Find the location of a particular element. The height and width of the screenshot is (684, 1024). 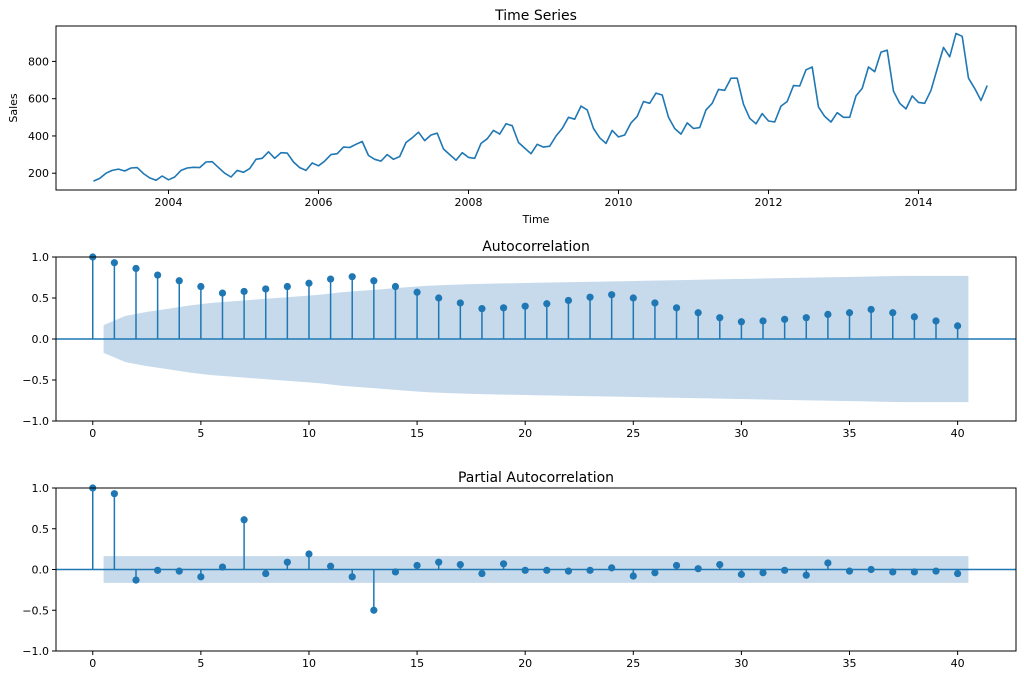

x-tick-label: 2012 is located at coordinates (769, 202).